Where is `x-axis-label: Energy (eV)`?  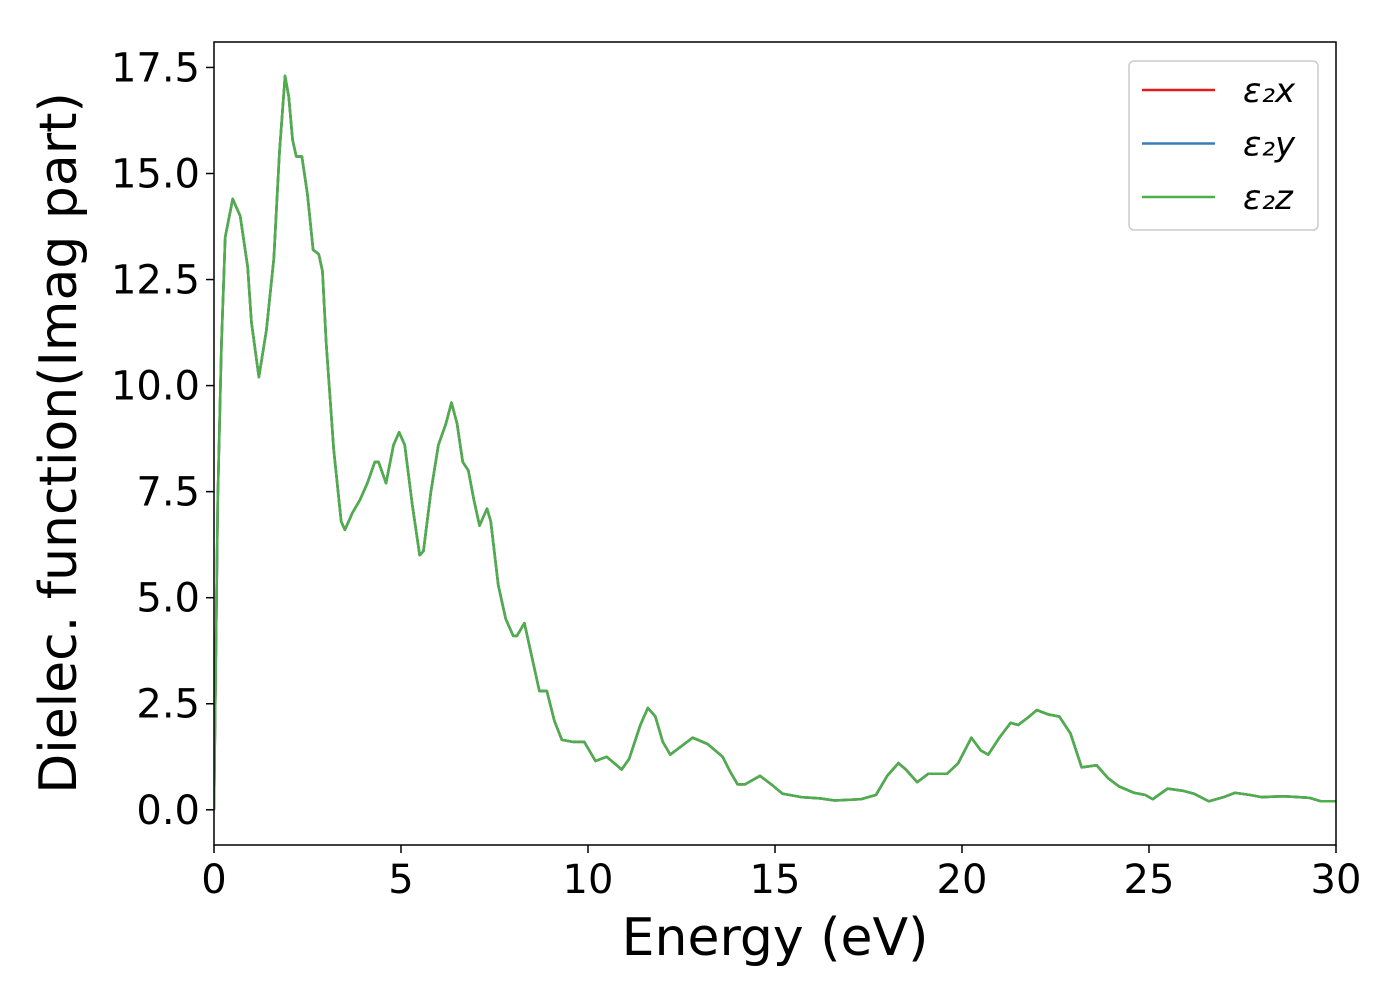 x-axis-label: Energy (eV) is located at coordinates (775, 938).